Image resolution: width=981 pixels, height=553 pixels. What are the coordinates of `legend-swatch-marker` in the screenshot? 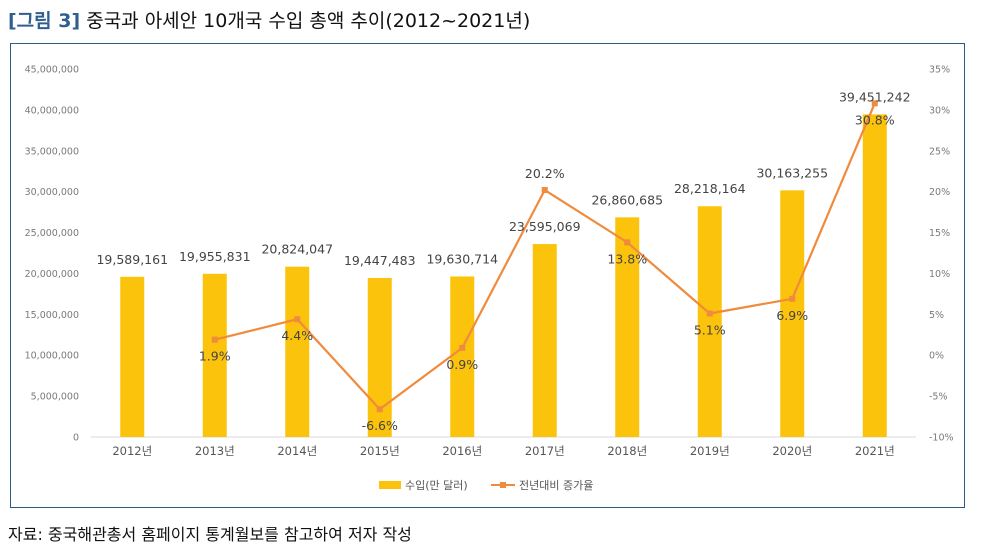 It's located at (503, 485).